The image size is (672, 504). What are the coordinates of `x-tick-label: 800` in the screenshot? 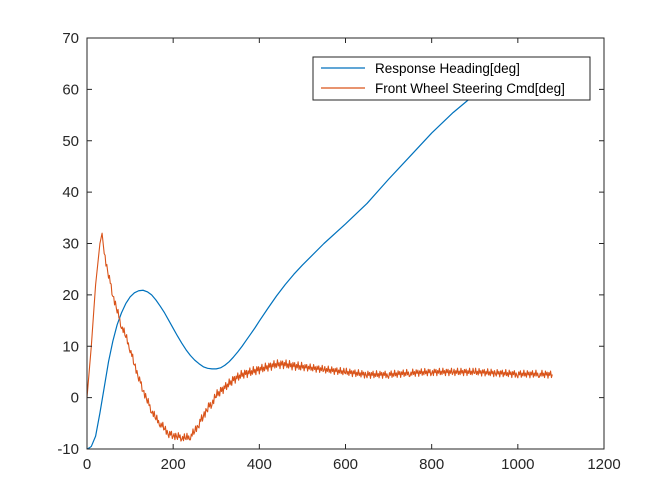 It's located at (431, 464).